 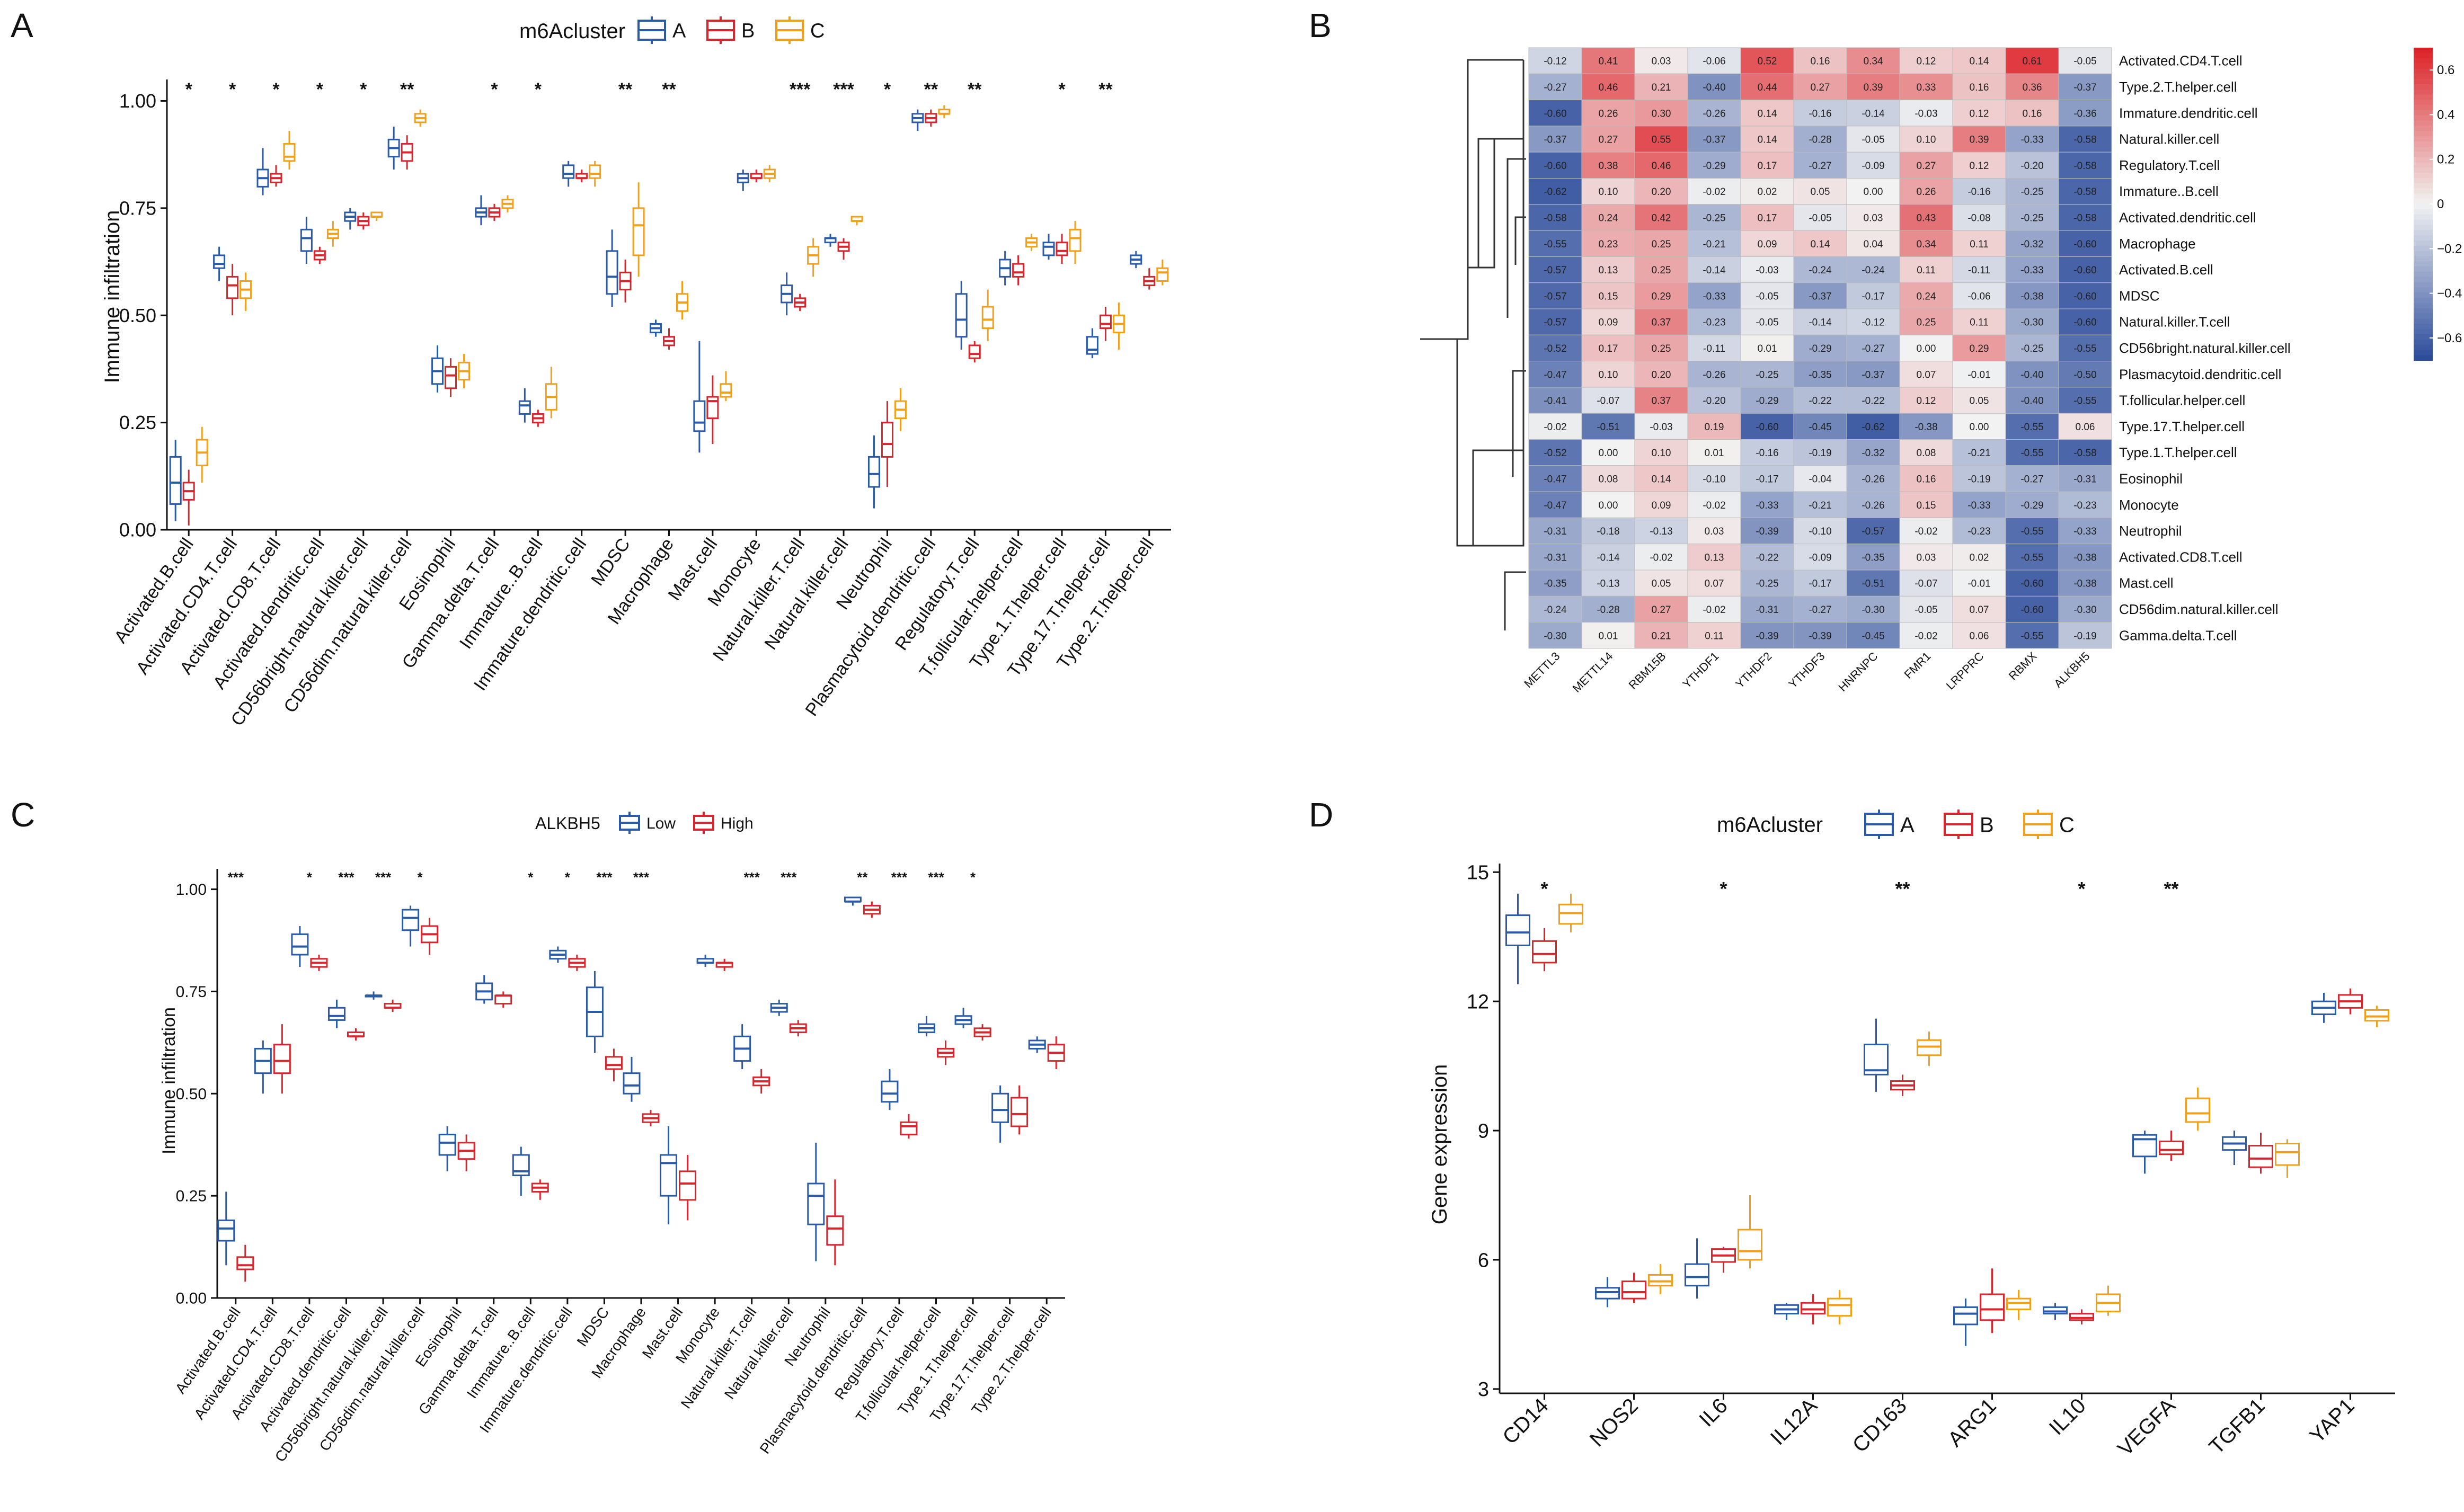 I want to click on heatmap-cell-value: -0.26, so click(x=1873, y=506).